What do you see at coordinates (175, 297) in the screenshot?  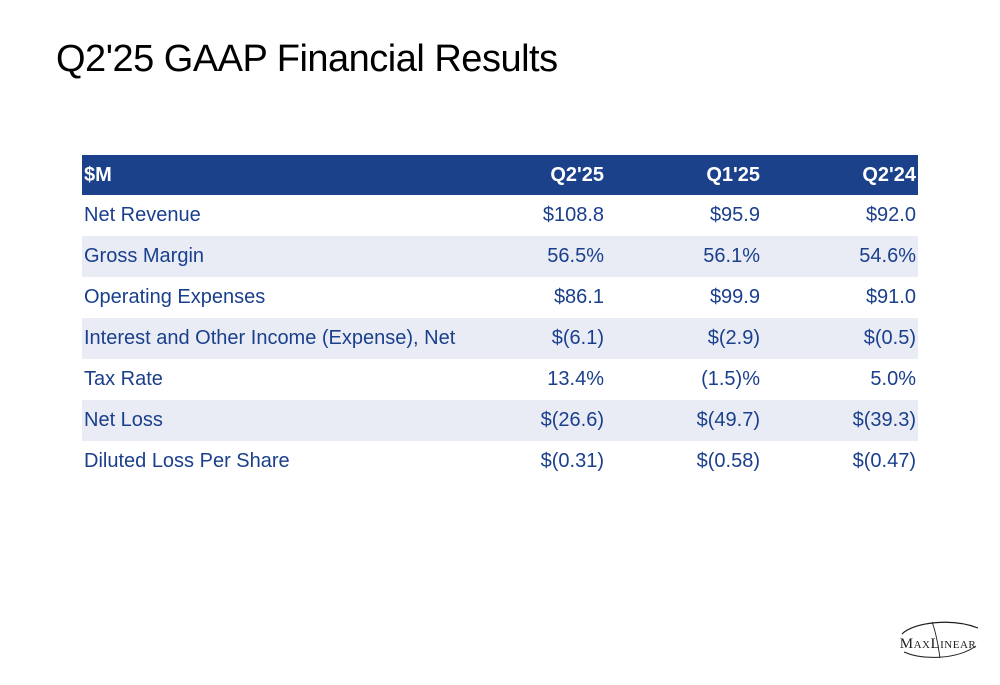 I see `row-label: Operating Expenses` at bounding box center [175, 297].